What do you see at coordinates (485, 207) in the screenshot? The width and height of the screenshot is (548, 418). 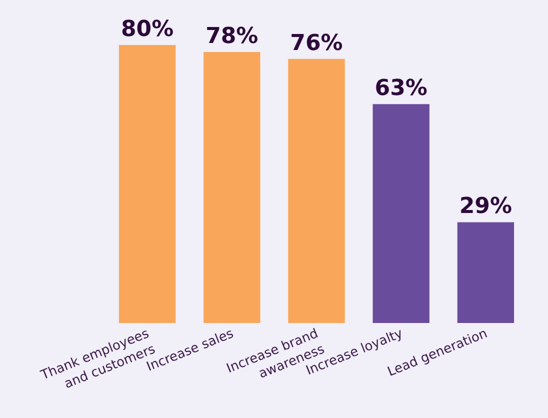 I see `data-label: 29%` at bounding box center [485, 207].